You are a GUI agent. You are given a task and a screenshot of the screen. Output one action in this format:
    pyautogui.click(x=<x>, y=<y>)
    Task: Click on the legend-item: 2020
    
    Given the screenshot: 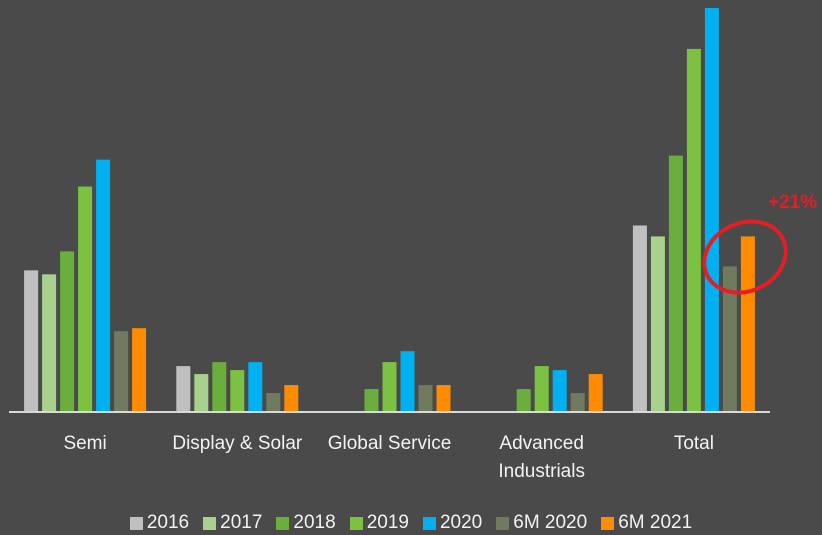 What is the action you would take?
    pyautogui.click(x=452, y=523)
    